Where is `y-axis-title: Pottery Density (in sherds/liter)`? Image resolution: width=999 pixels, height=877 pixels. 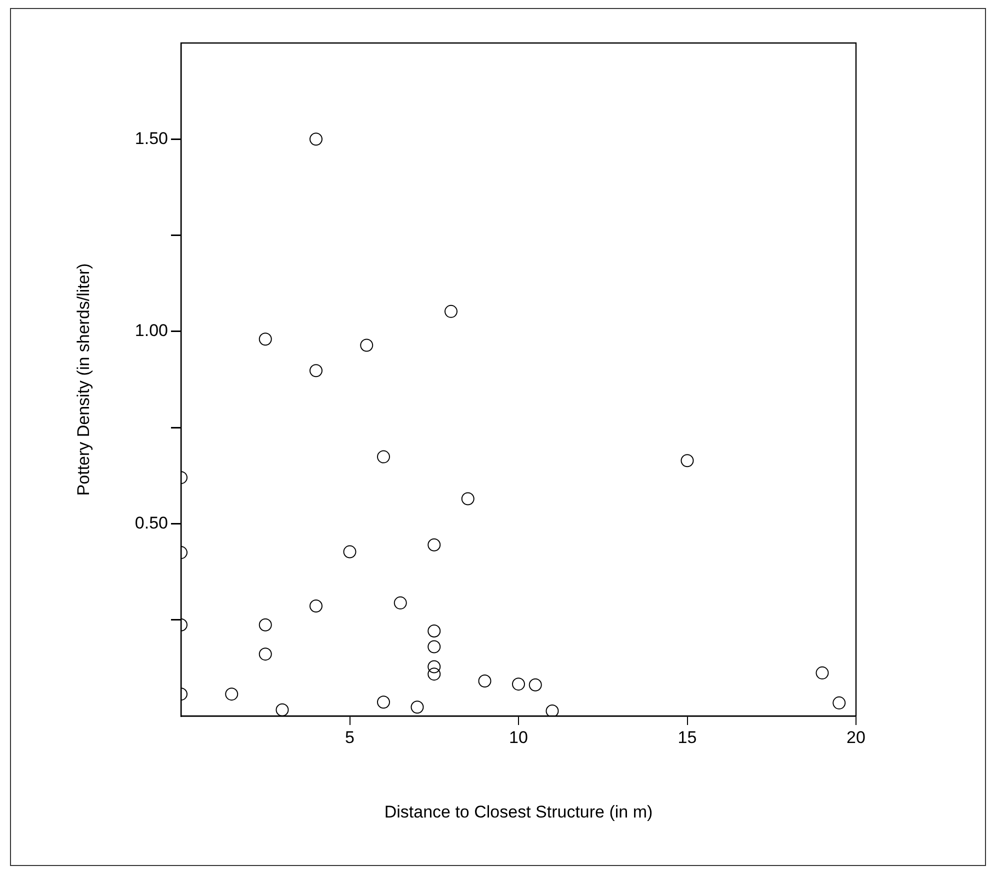 y-axis-title: Pottery Density (in sherds/liter) is located at coordinates (83, 379).